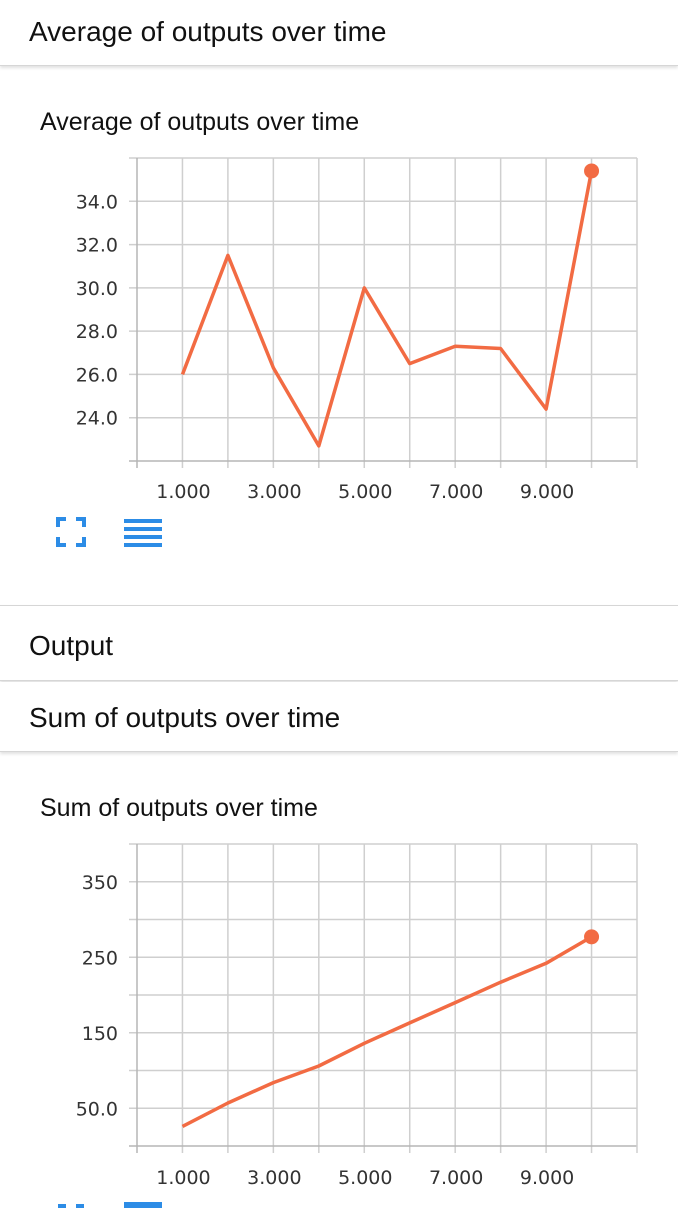 This screenshot has width=678, height=1208. Describe the element at coordinates (111, 1205) in the screenshot. I see `chart-toolbar-sum` at that location.